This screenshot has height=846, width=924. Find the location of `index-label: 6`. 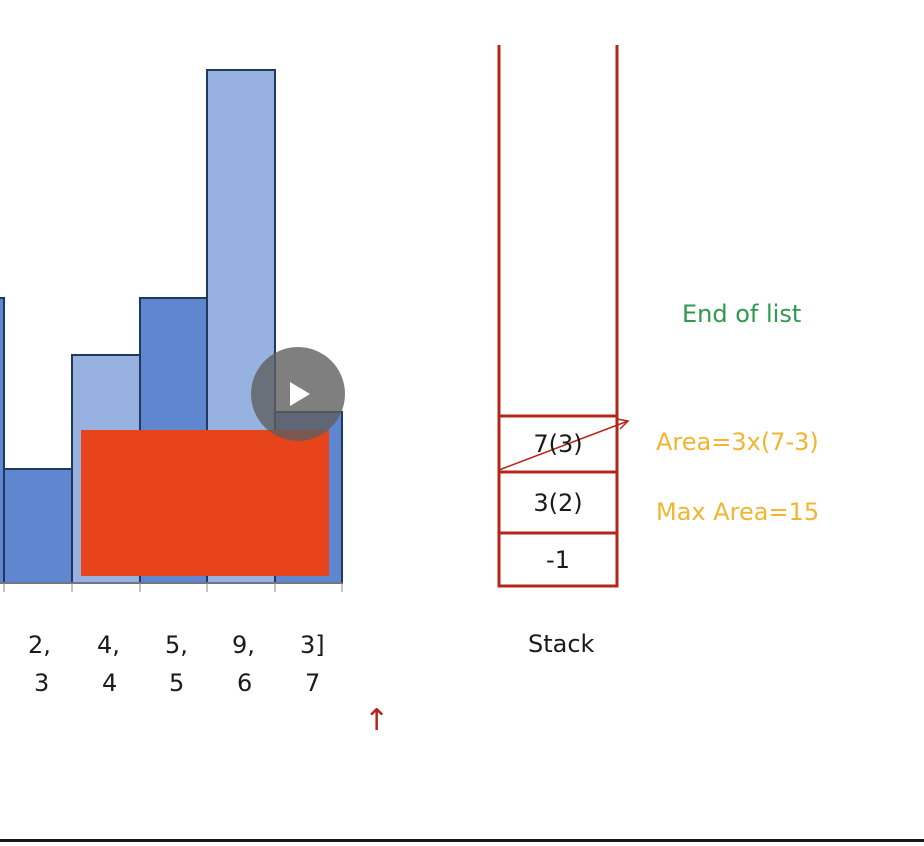

index-label: 6 is located at coordinates (245, 683).